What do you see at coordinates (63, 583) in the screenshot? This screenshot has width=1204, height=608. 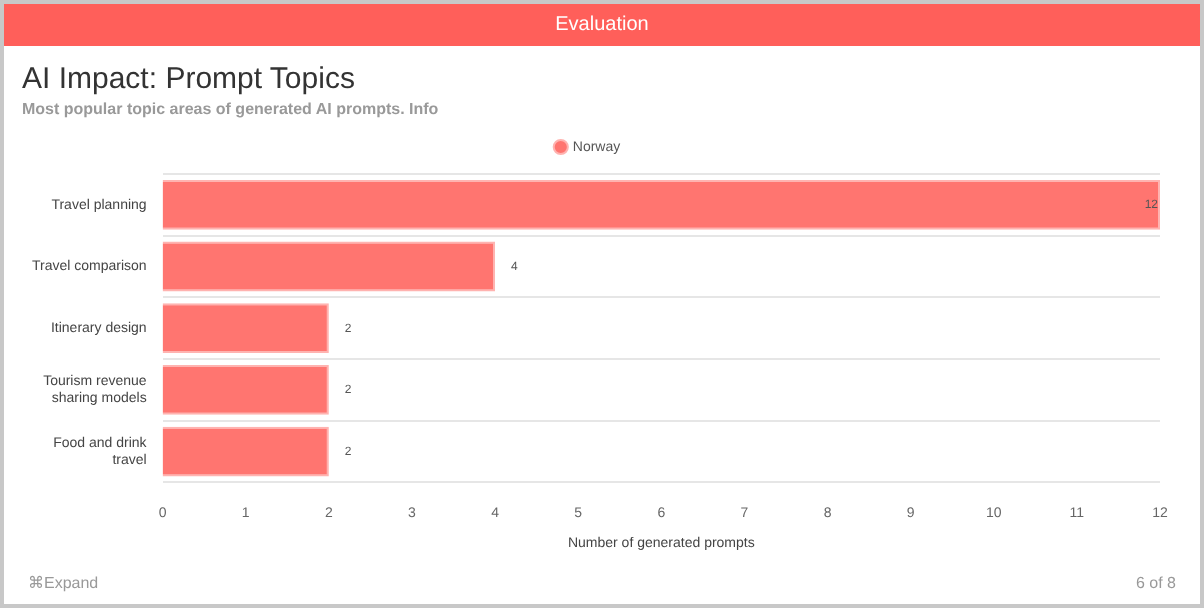 I see `text: ⌘Expand` at bounding box center [63, 583].